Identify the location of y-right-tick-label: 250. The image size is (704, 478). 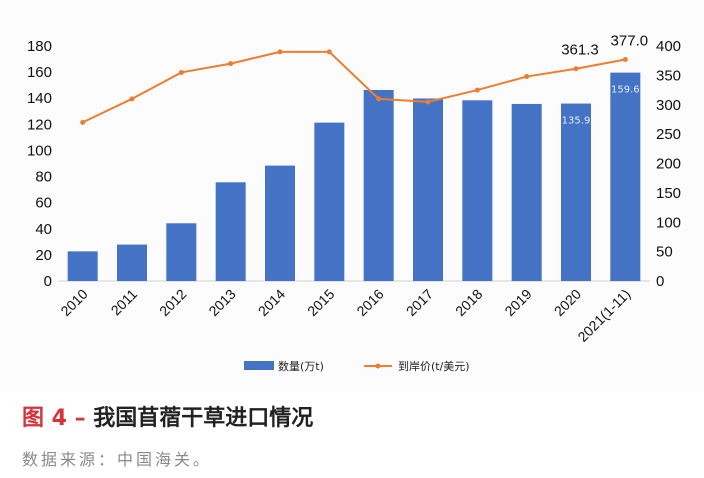
(668, 134).